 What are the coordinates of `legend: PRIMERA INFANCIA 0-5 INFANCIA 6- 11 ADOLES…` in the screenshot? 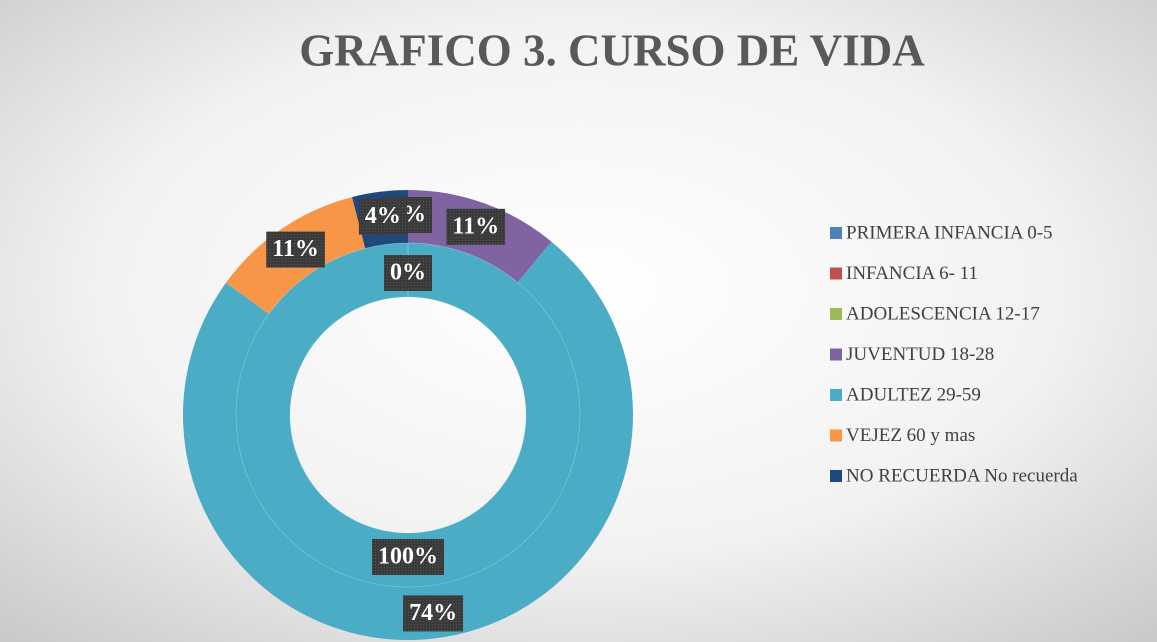 It's located at (954, 354).